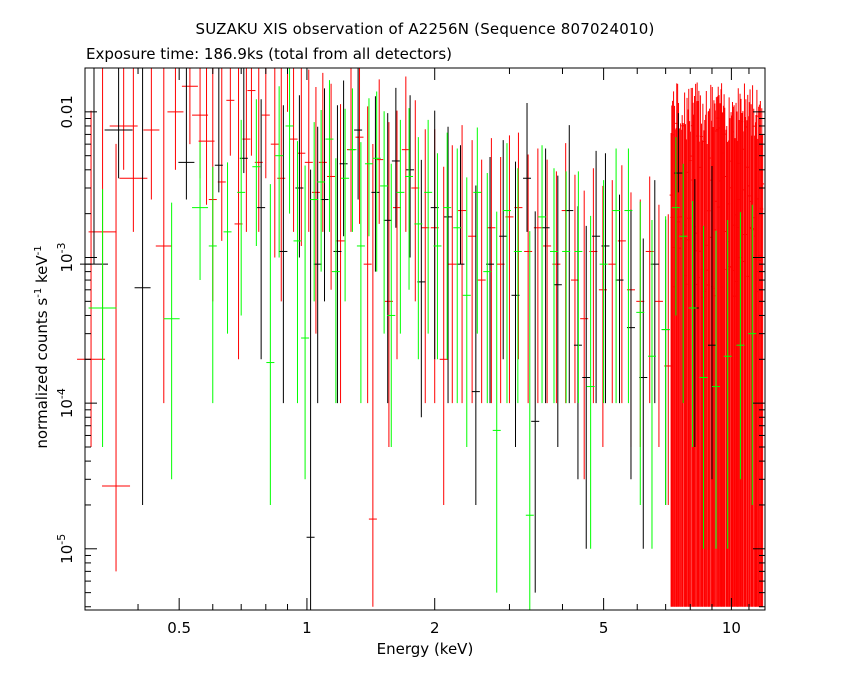 The height and width of the screenshot is (680, 850). Describe the element at coordinates (717, 344) in the screenshot. I see `series-high-energy-band` at that location.